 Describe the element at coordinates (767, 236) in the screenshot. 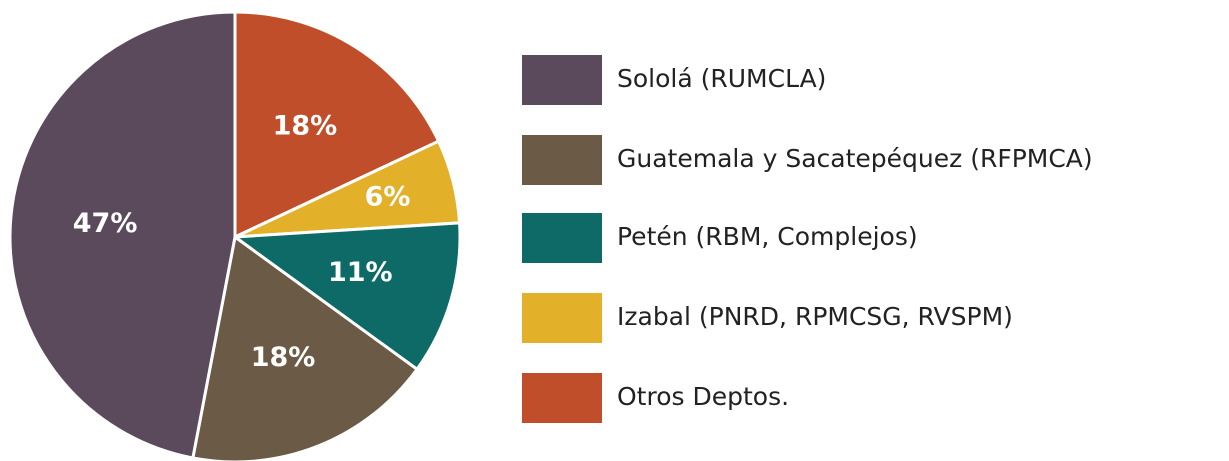

I see `legend-label: Petén (RBM, Complejos)` at that location.